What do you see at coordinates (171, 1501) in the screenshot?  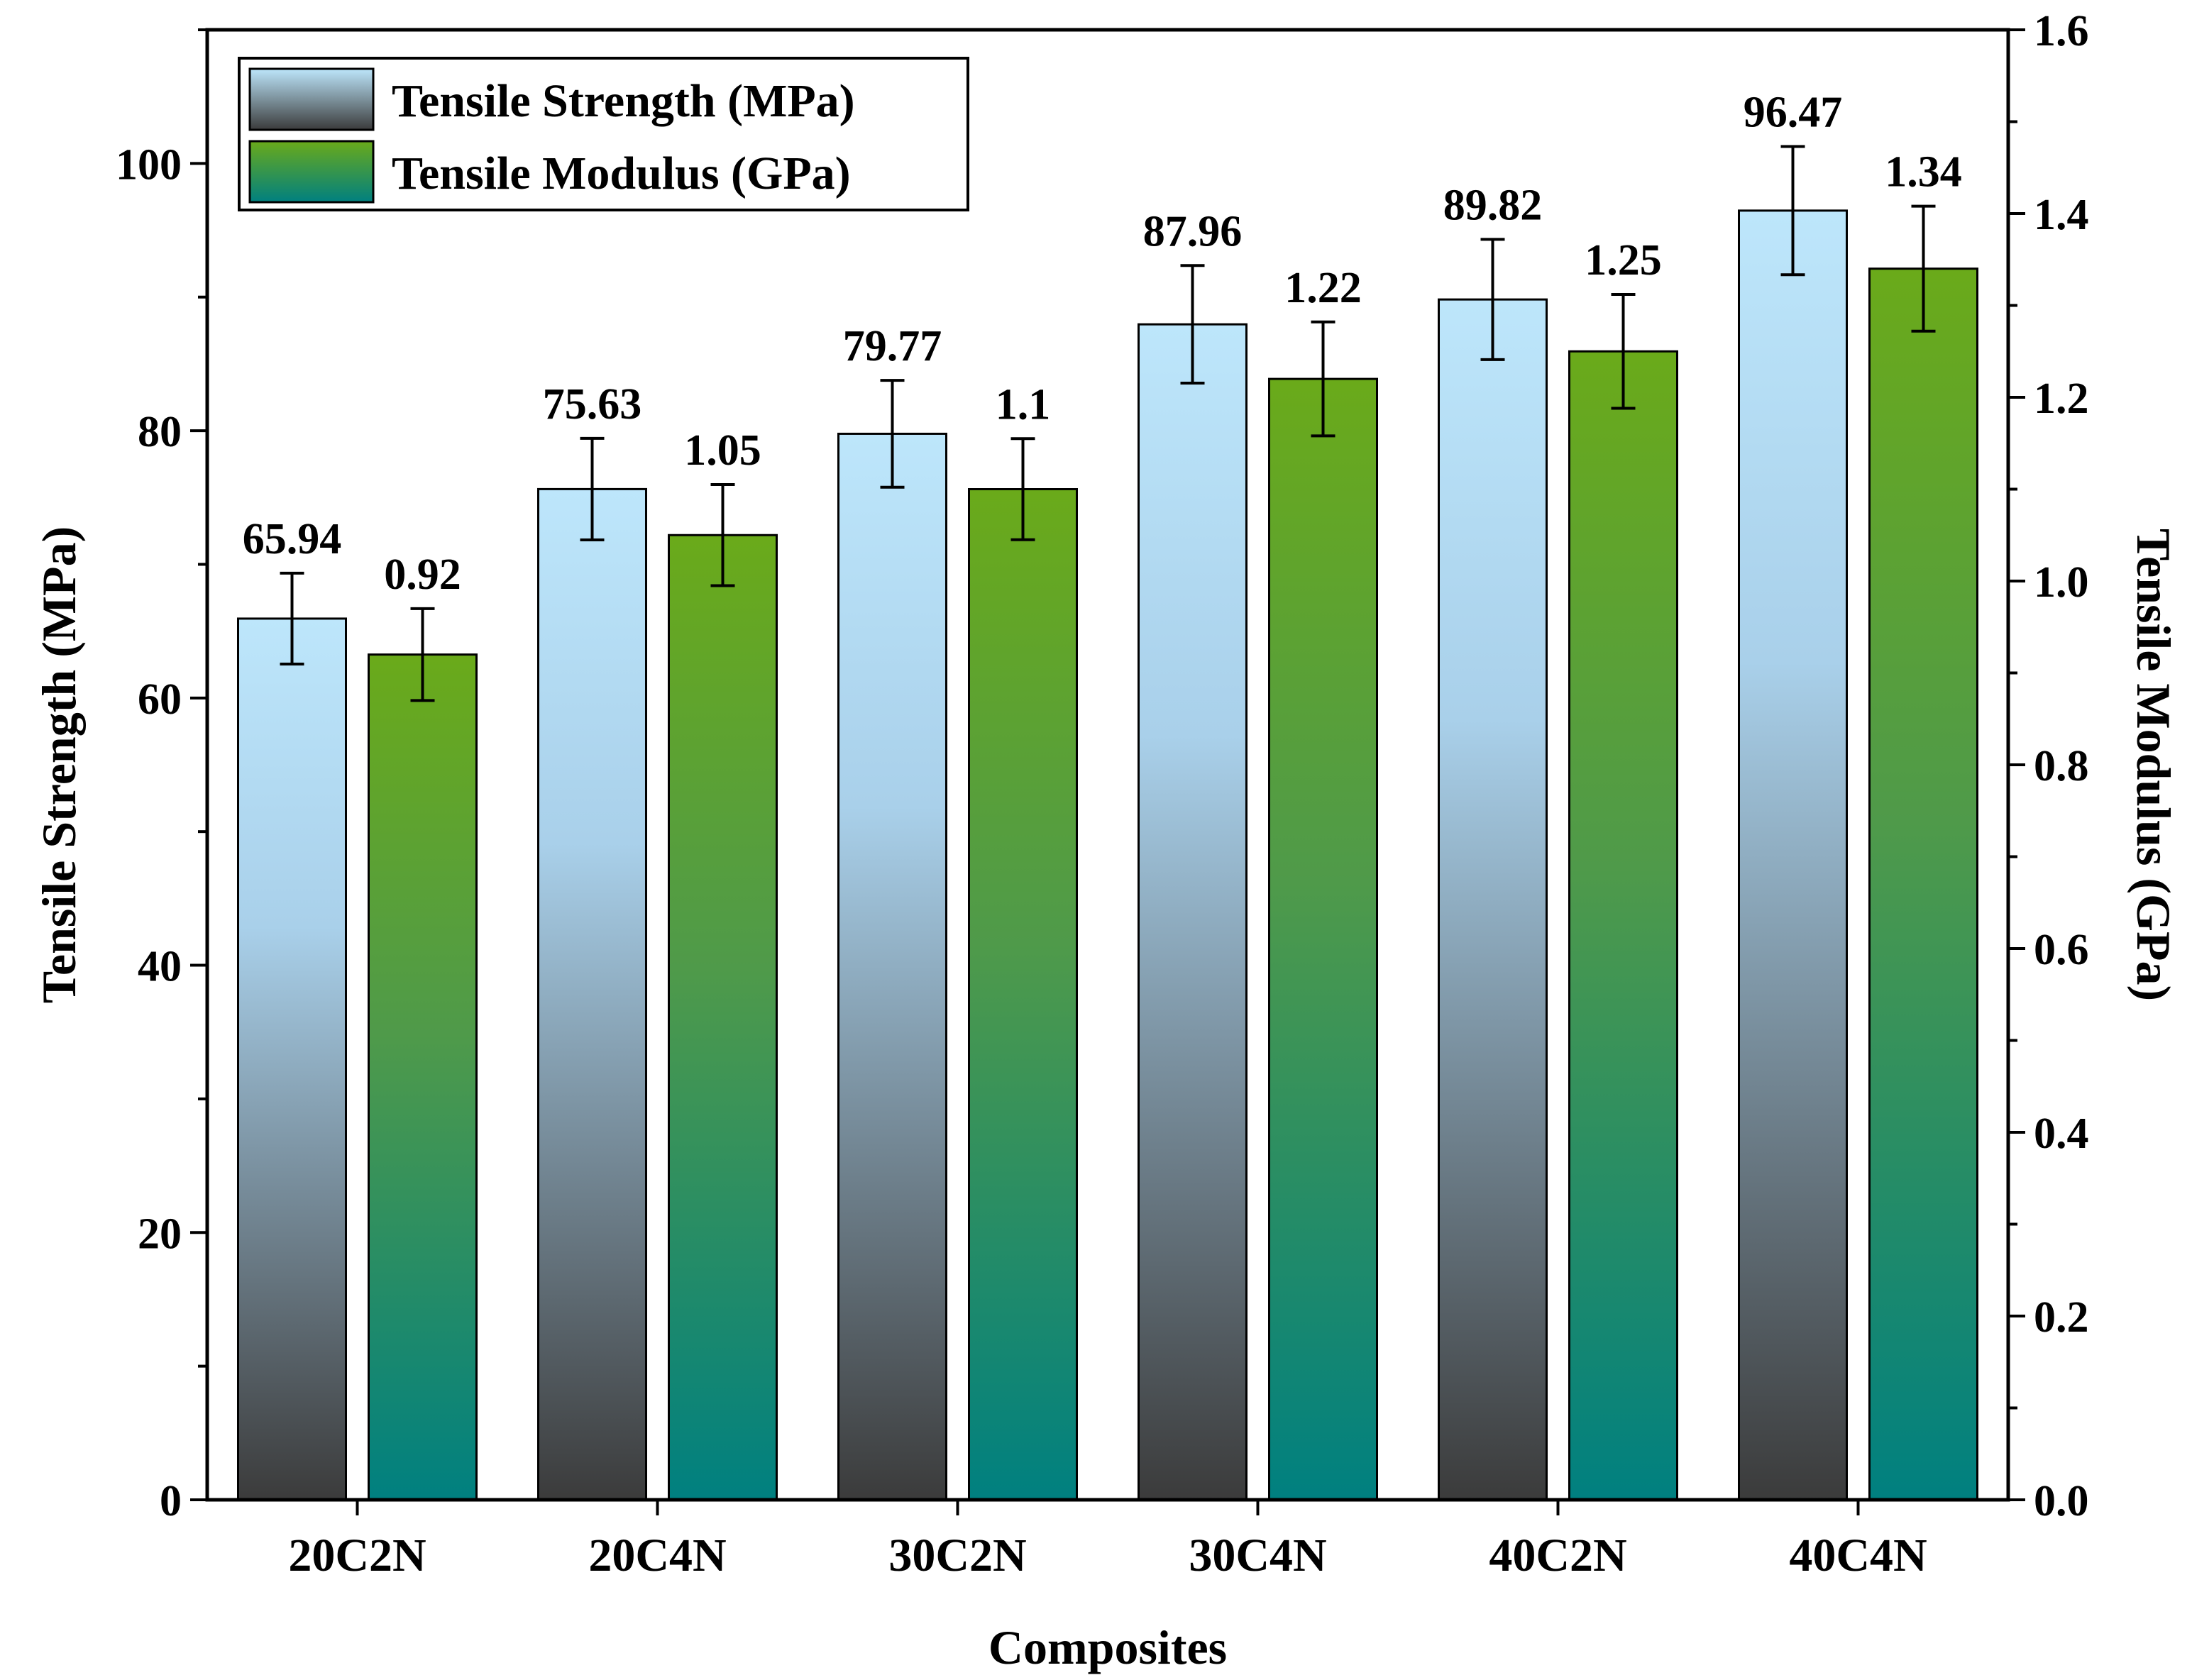 I see `left-tick-label: 0` at bounding box center [171, 1501].